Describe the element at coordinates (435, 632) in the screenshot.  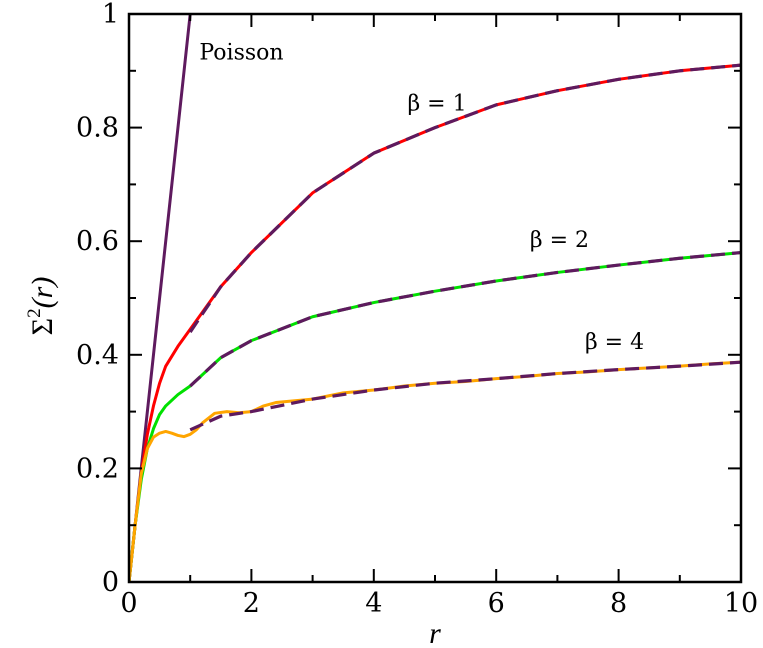
I see `x-axis-label: r` at that location.